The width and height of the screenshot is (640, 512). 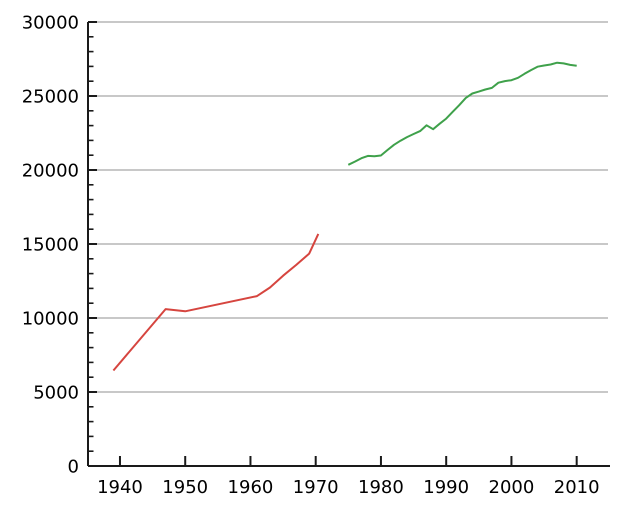 I want to click on x-tick-label: 1960, so click(x=251, y=487).